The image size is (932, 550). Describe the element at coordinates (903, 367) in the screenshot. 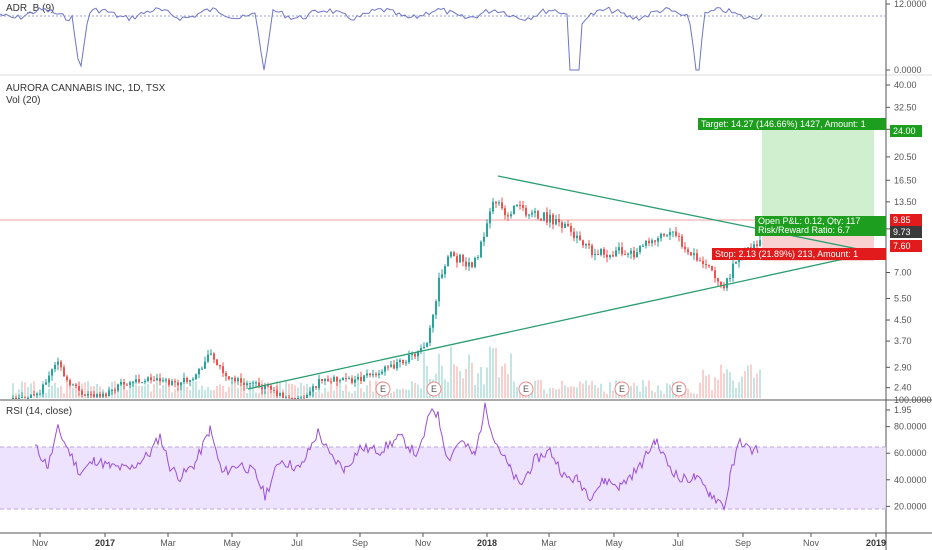

I see `price-axis-label: 2.90` at that location.